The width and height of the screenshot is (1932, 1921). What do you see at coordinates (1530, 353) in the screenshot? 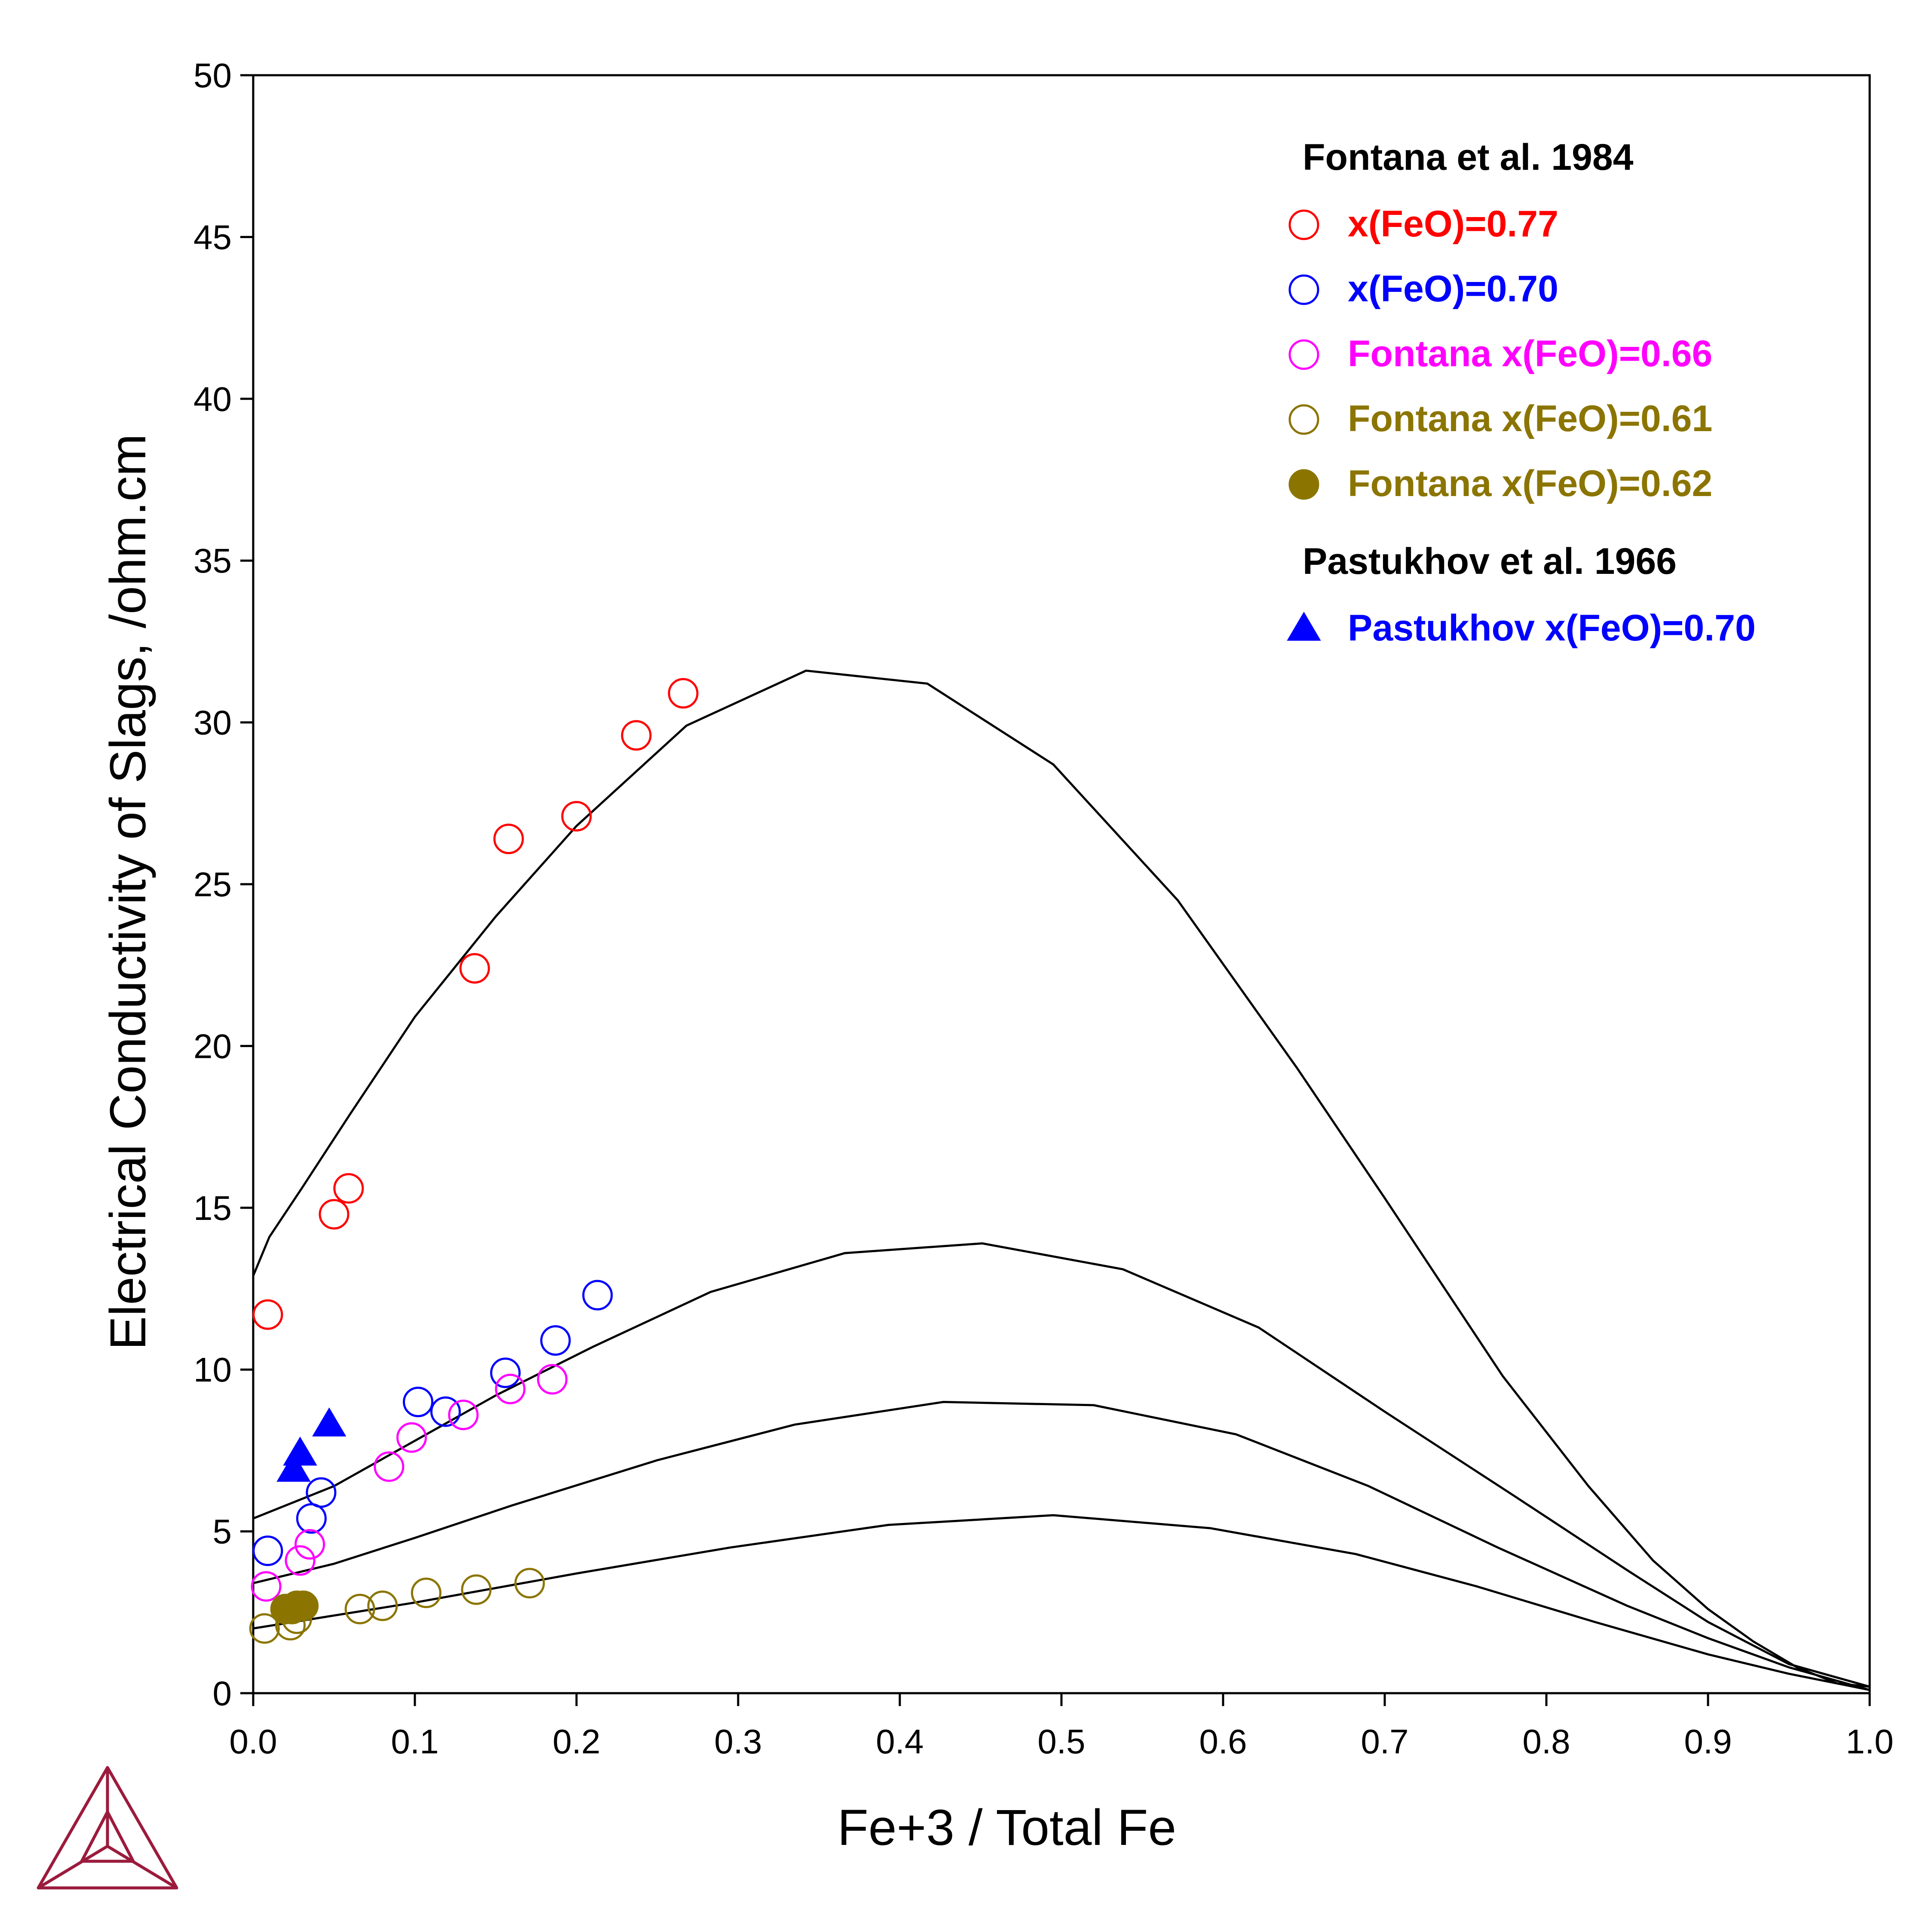
I see `legend-label: Fontana x(FeO)=0.66` at bounding box center [1530, 353].